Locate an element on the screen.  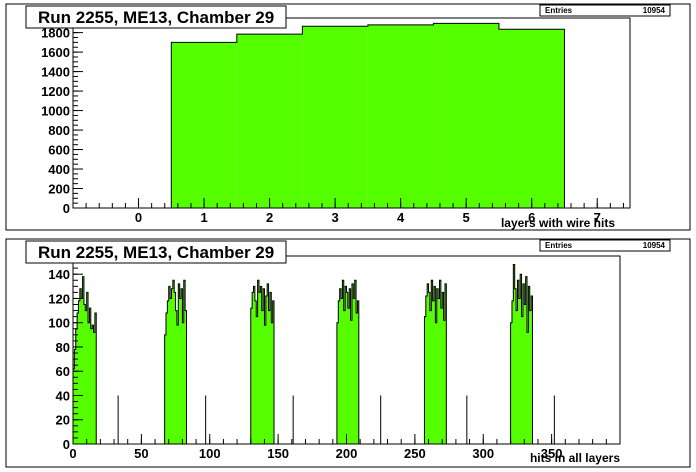
top-ytick-label-1: 200 is located at coordinates (59, 189).